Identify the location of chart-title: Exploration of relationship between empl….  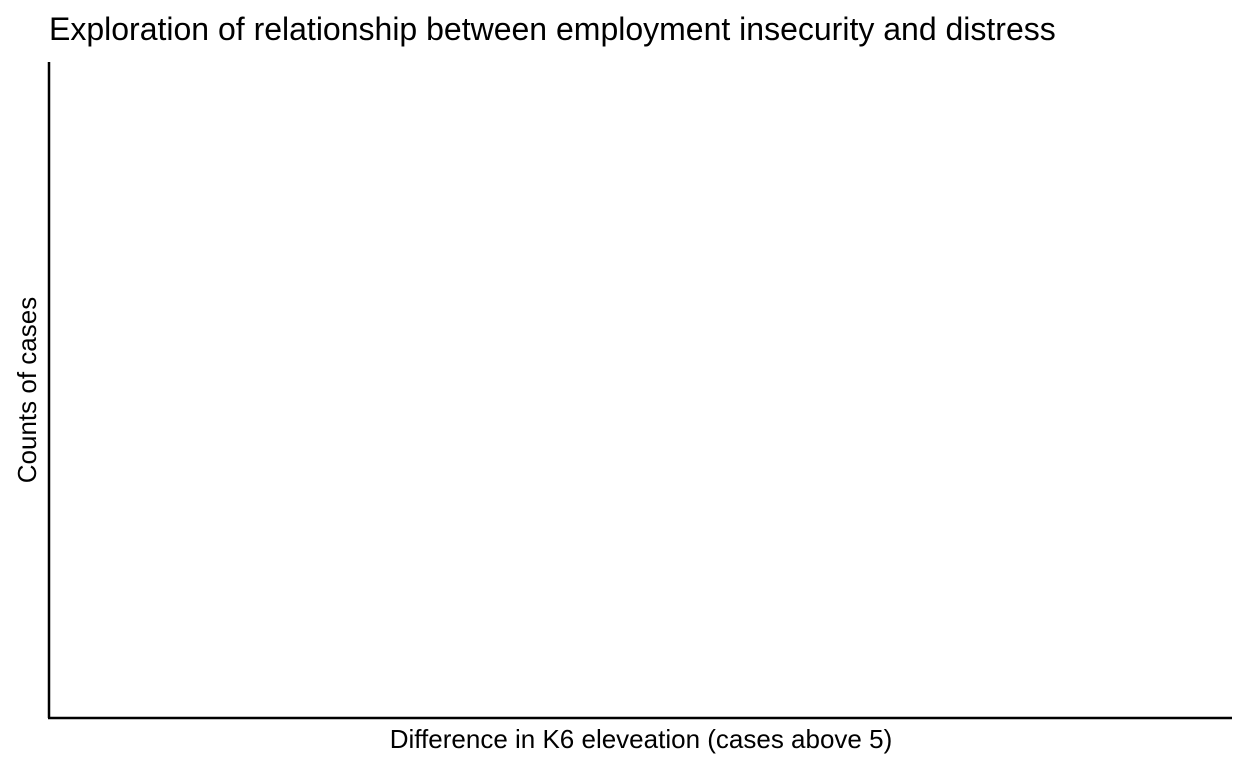
(552, 29).